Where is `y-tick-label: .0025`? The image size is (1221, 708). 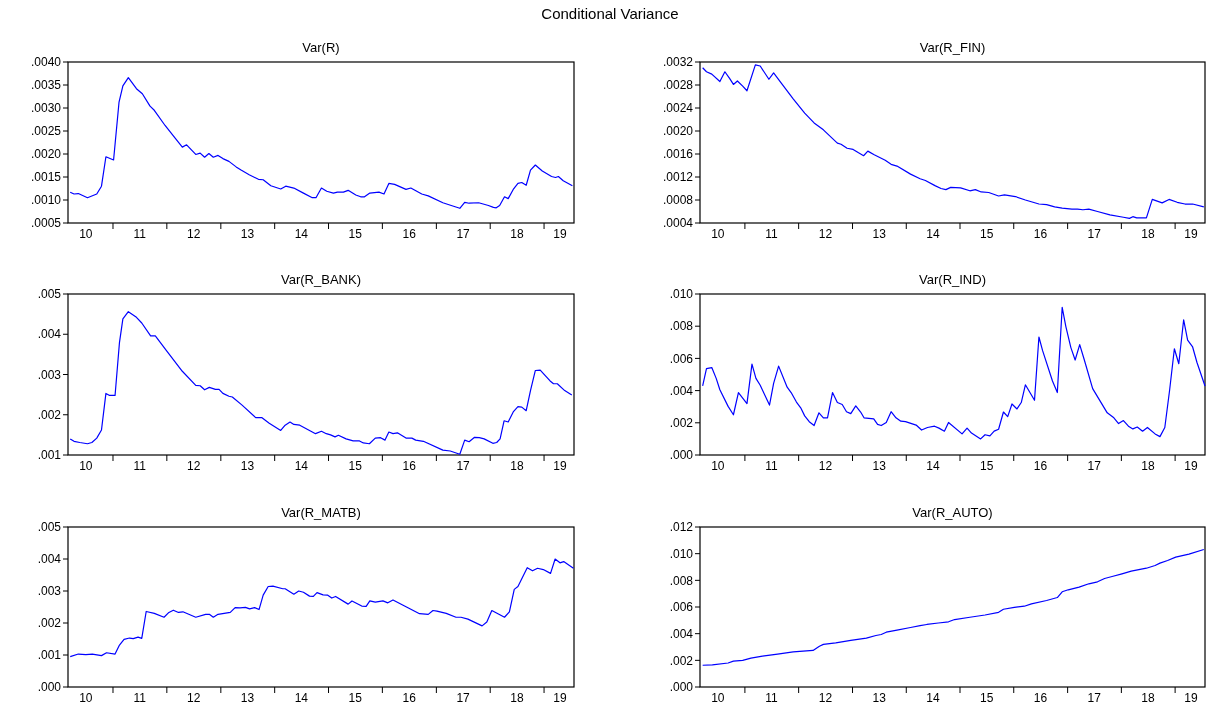
y-tick-label: .0025 is located at coordinates (46, 131).